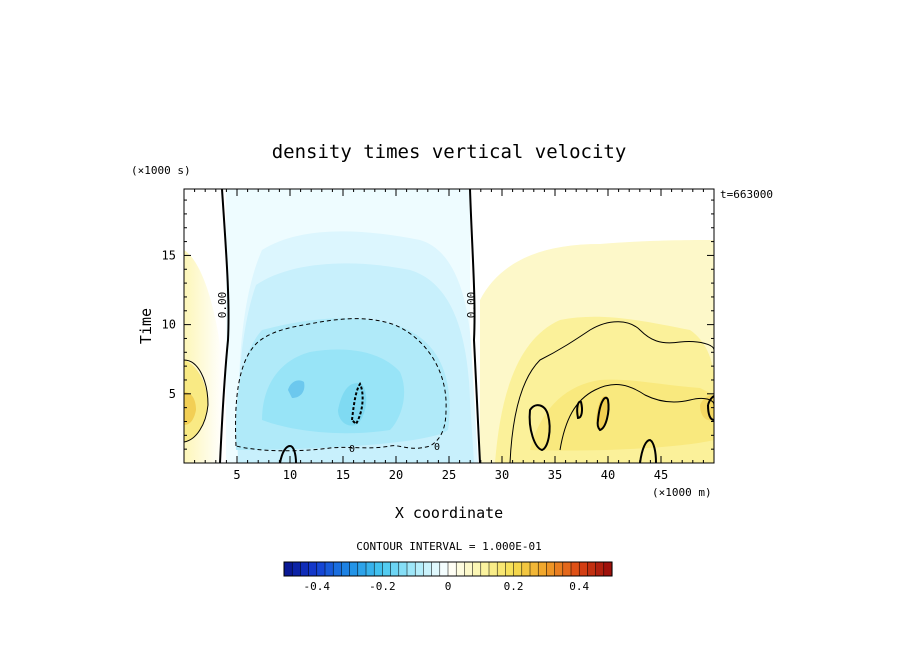  Describe the element at coordinates (555, 475) in the screenshot. I see `x-tick-label: 35` at that location.